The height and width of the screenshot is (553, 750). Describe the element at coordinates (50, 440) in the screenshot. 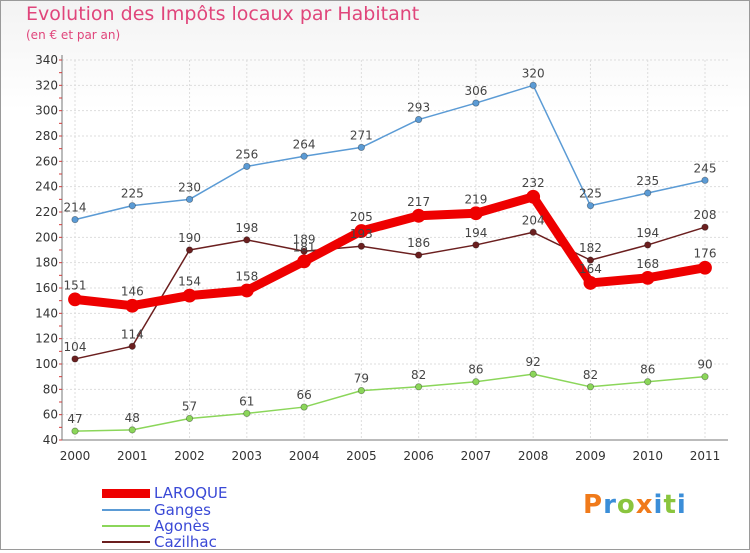

I see `y-tick-label: 40` at that location.